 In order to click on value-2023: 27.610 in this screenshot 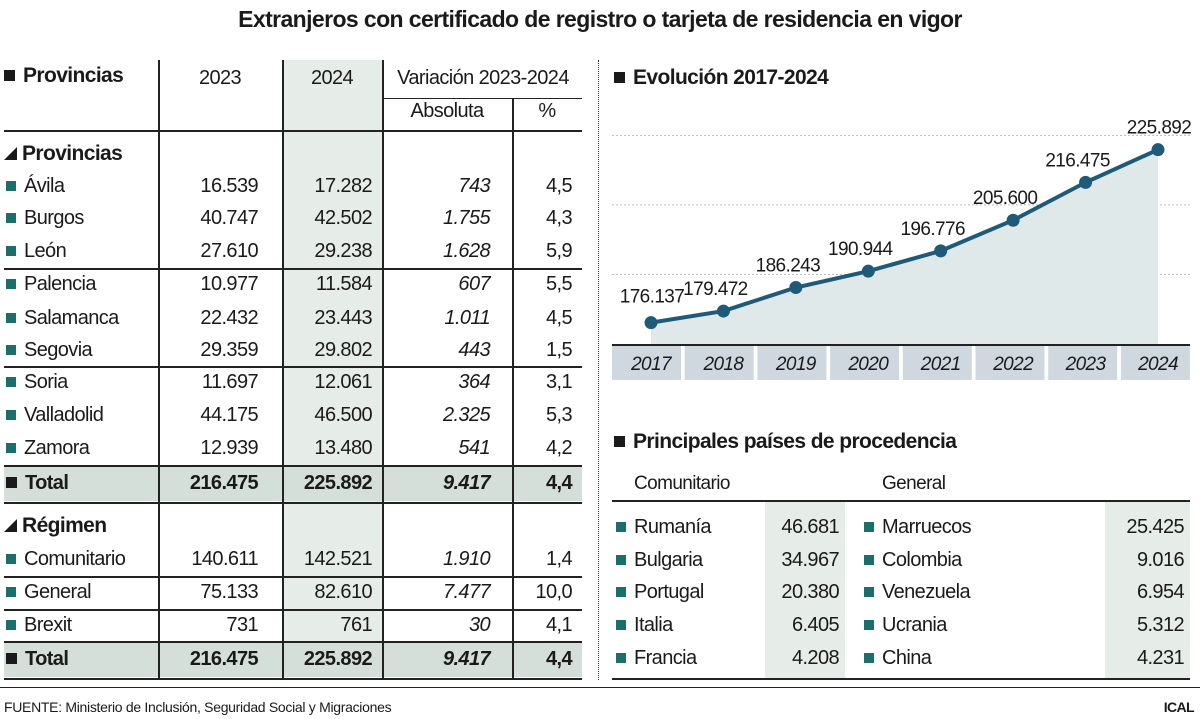, I will do `click(229, 251)`.